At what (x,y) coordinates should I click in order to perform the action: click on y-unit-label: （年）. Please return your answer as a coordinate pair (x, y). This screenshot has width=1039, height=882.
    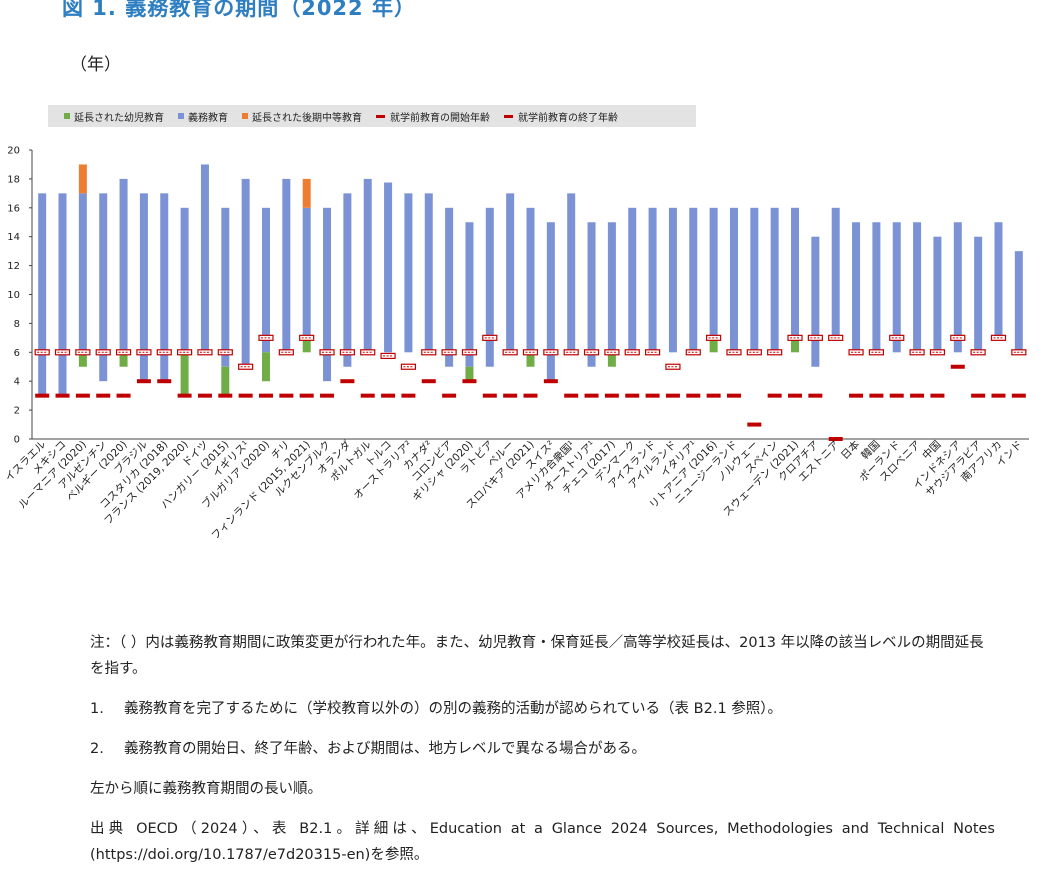
    Looking at the image, I should click on (95, 65).